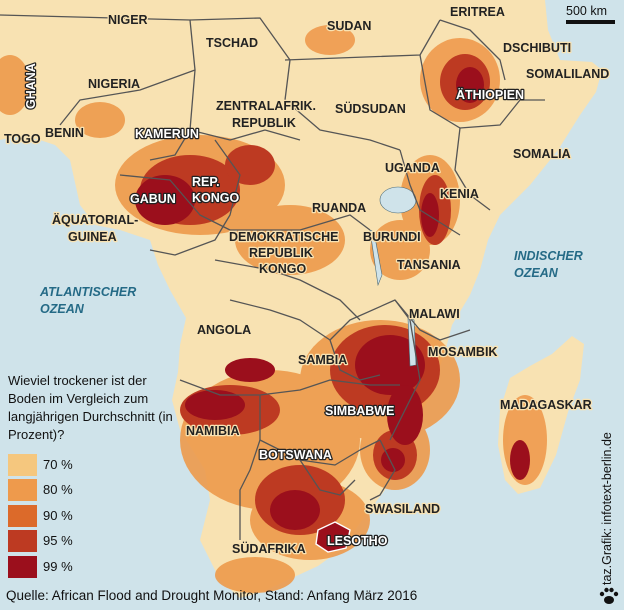 This screenshot has height=610, width=624. What do you see at coordinates (370, 108) in the screenshot?
I see `label-suedsudan: SÜDSUDAN` at bounding box center [370, 108].